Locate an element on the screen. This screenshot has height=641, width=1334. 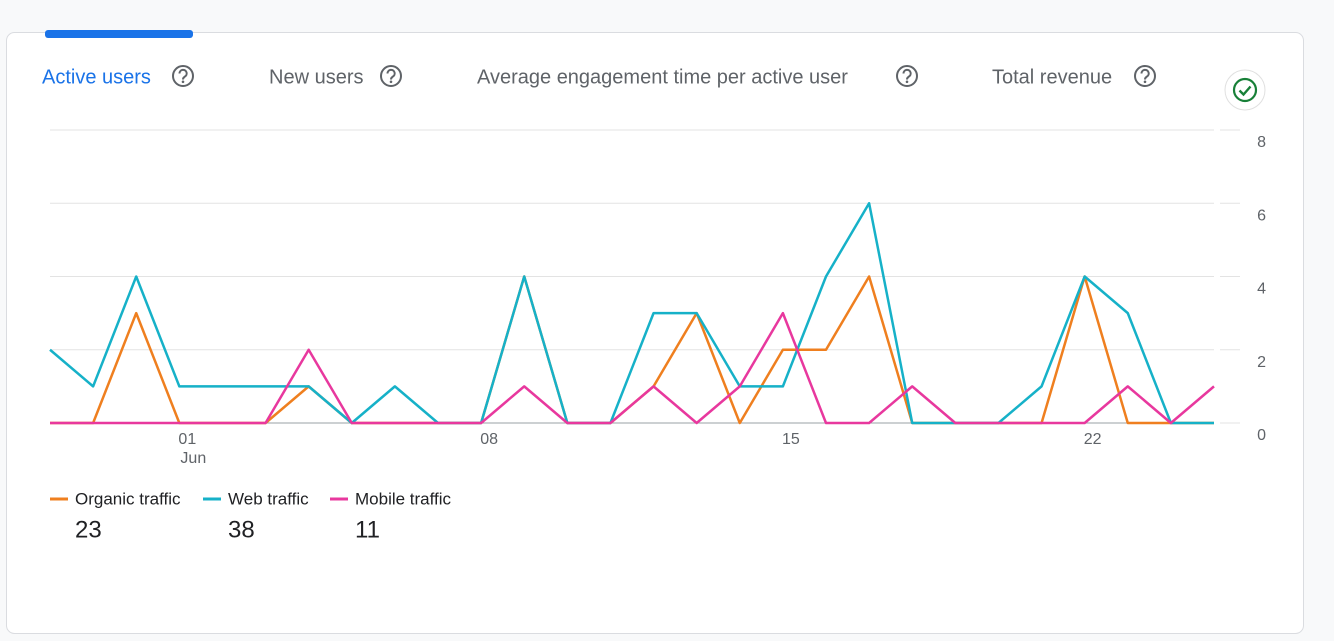
status-icon is located at coordinates (1245, 90).